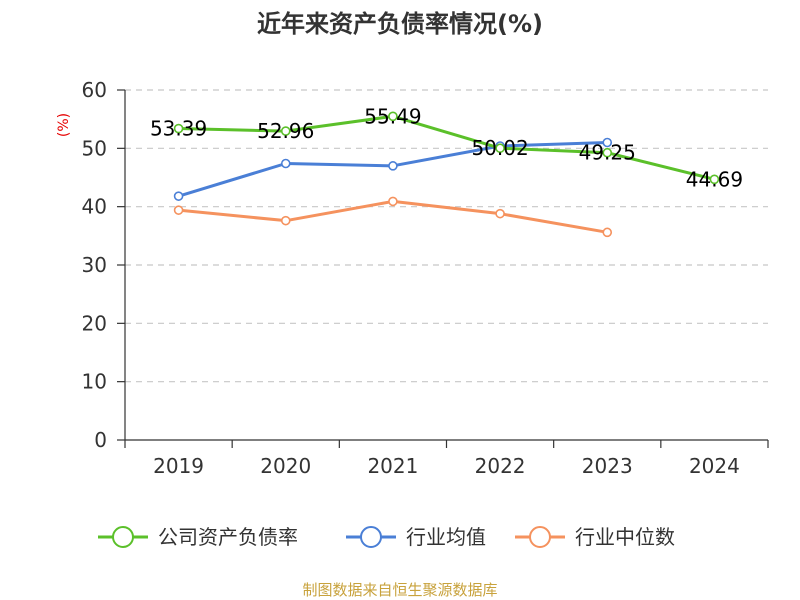 This screenshot has width=800, height=600. What do you see at coordinates (285, 466) in the screenshot?
I see `x-tick-label: 2020` at bounding box center [285, 466].